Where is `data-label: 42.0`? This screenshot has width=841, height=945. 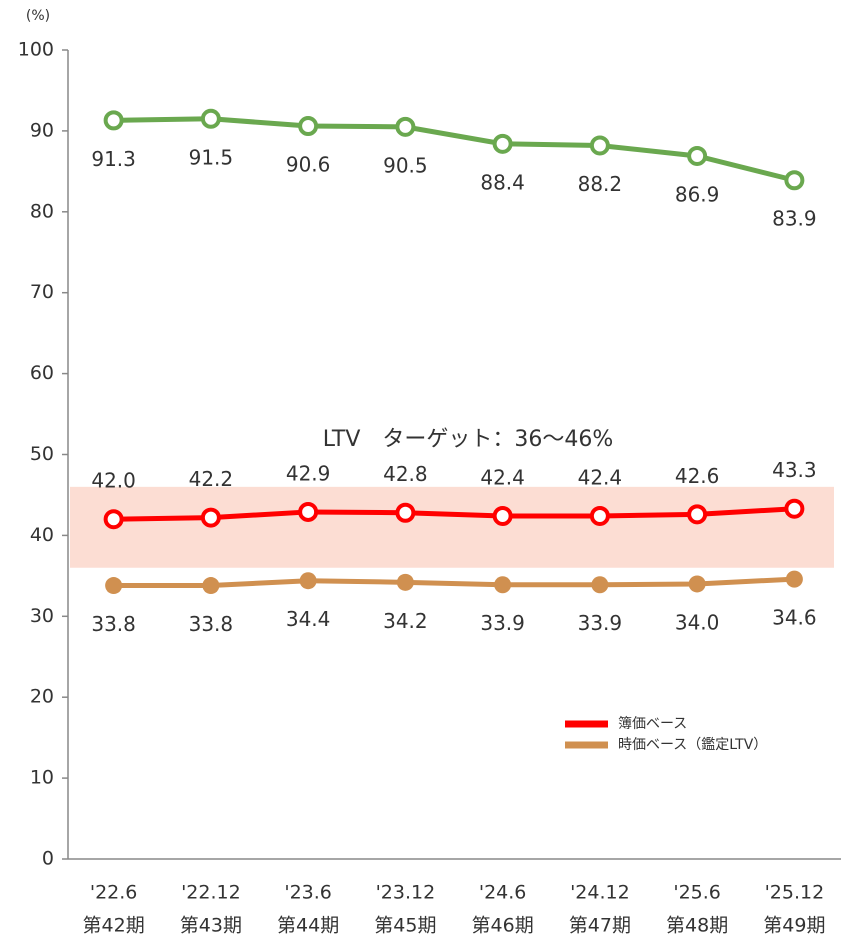
data-label: 42.0 is located at coordinates (113, 481).